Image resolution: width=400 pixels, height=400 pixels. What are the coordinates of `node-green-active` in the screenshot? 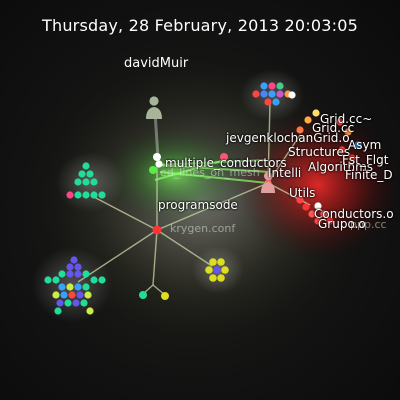 It's located at (153, 170).